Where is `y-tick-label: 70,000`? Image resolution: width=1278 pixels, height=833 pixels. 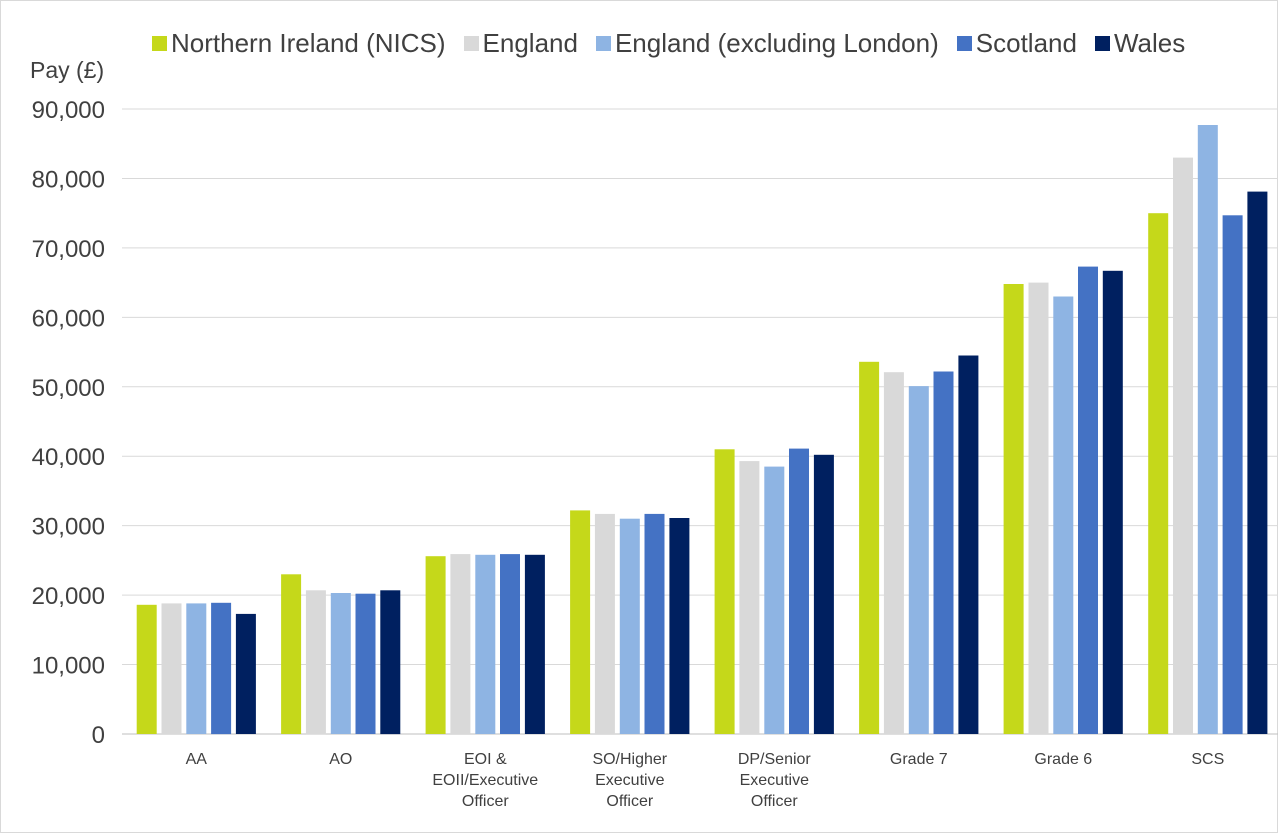
y-tick-label: 70,000 is located at coordinates (68, 249).